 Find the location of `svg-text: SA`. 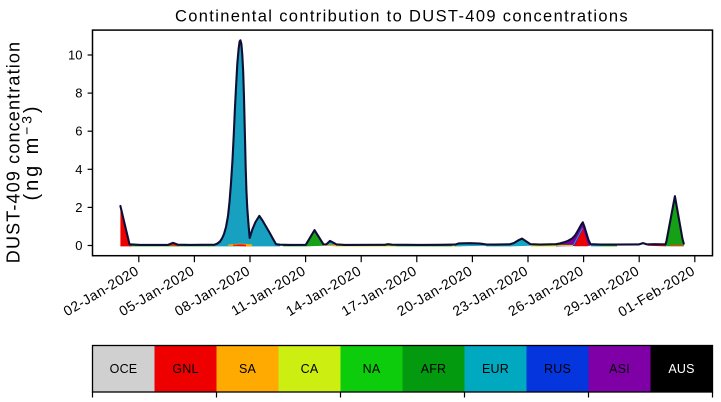

svg-text: SA is located at coordinates (248, 369).